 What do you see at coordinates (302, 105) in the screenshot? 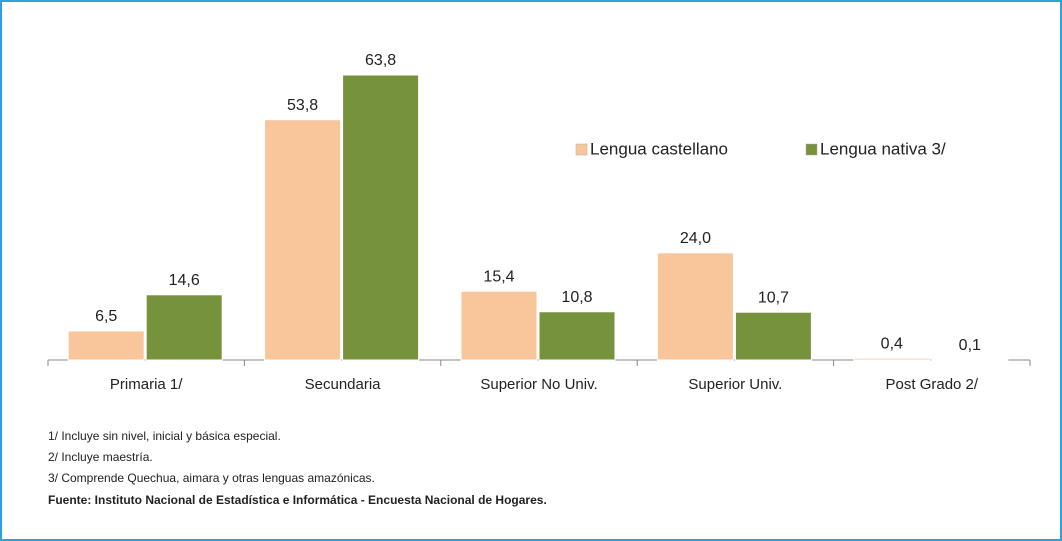
I see `value-label: 53,8` at bounding box center [302, 105].